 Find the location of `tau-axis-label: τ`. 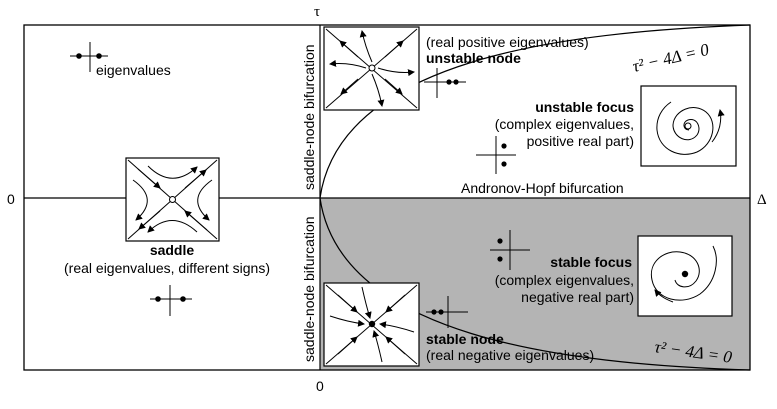

tau-axis-label: τ is located at coordinates (317, 12).